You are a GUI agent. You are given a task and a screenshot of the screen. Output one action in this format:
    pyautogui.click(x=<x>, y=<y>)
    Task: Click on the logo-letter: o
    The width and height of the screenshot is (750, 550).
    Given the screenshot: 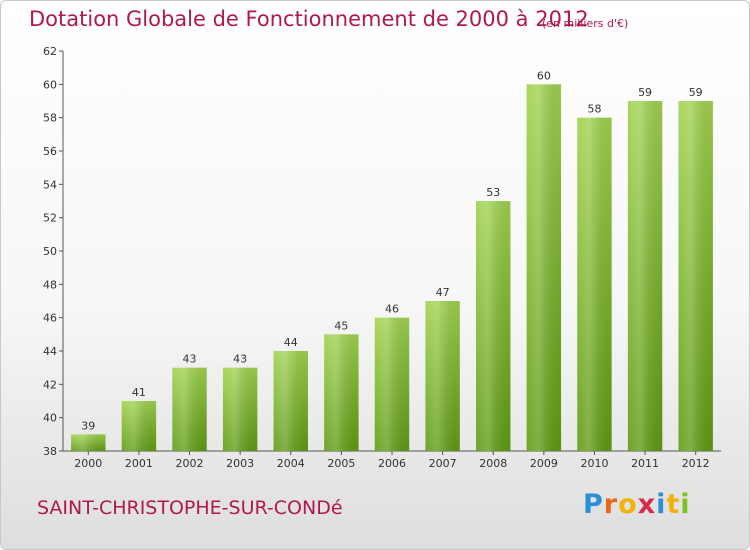 What is the action you would take?
    pyautogui.click(x=628, y=504)
    